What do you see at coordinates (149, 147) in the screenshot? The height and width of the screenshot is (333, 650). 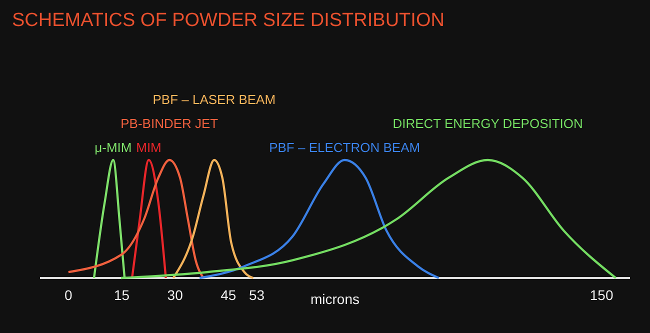 I see `series-label: MIM` at bounding box center [149, 147].